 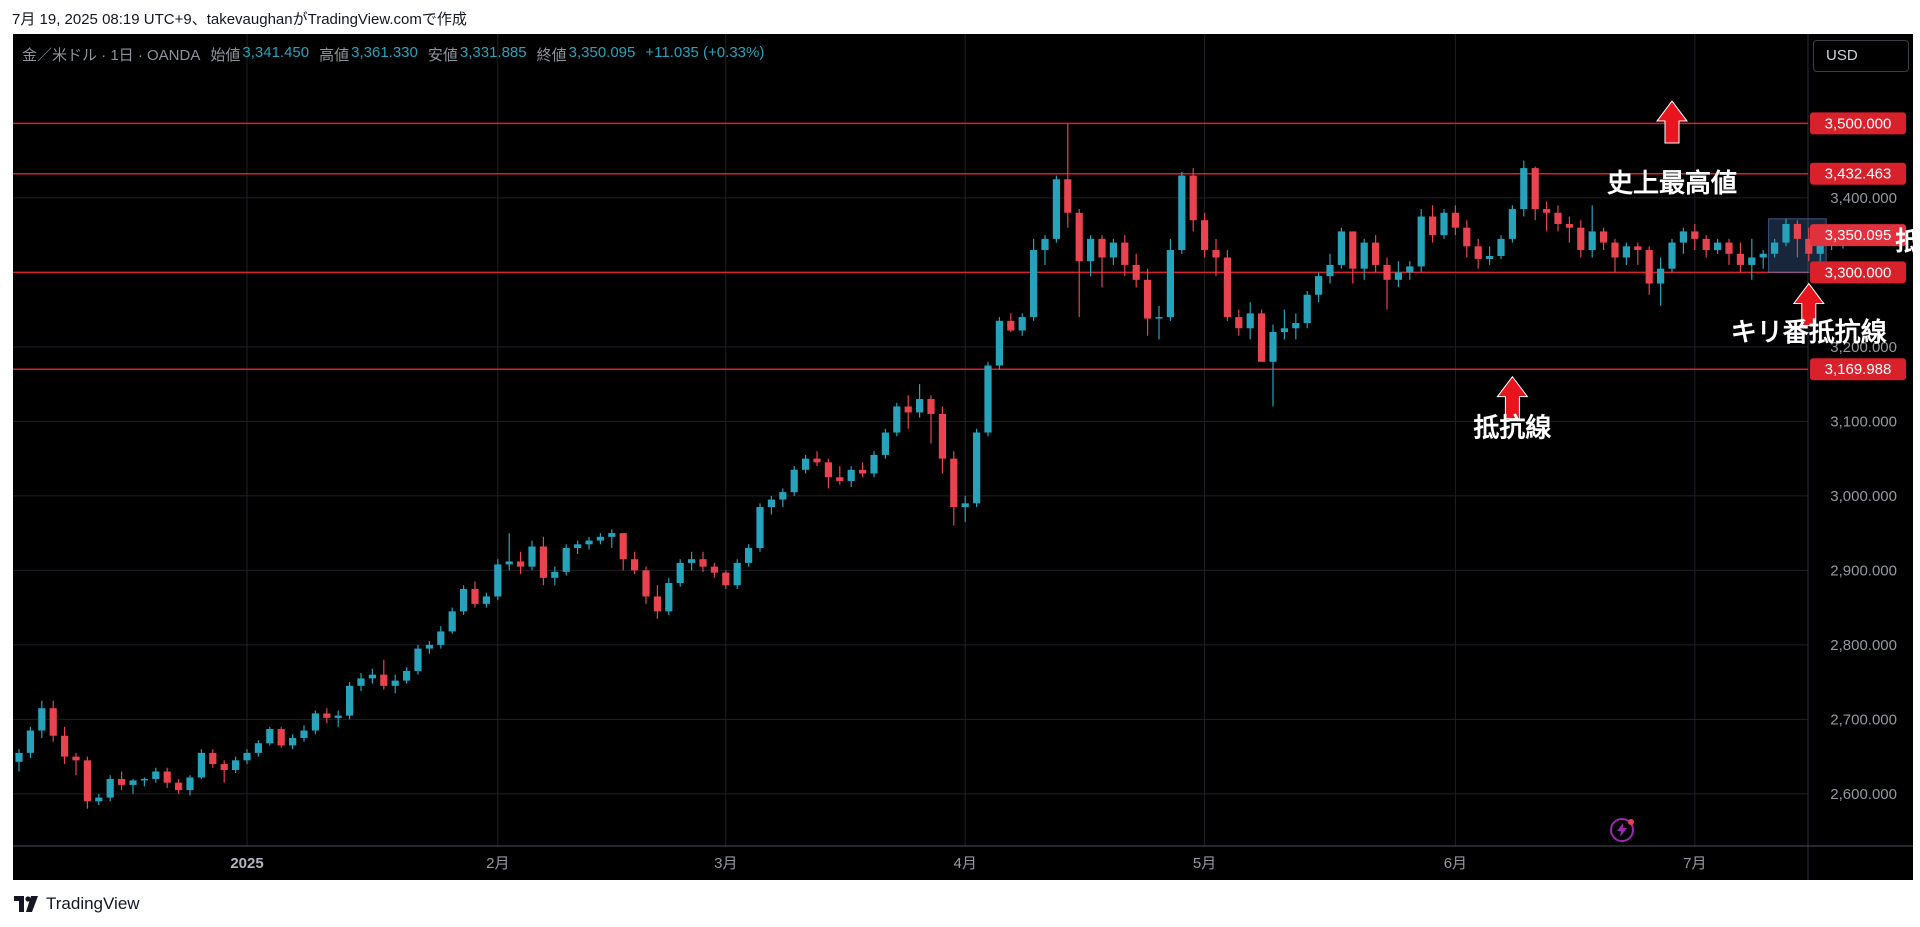 I want to click on currency-button: USD, so click(x=1861, y=56).